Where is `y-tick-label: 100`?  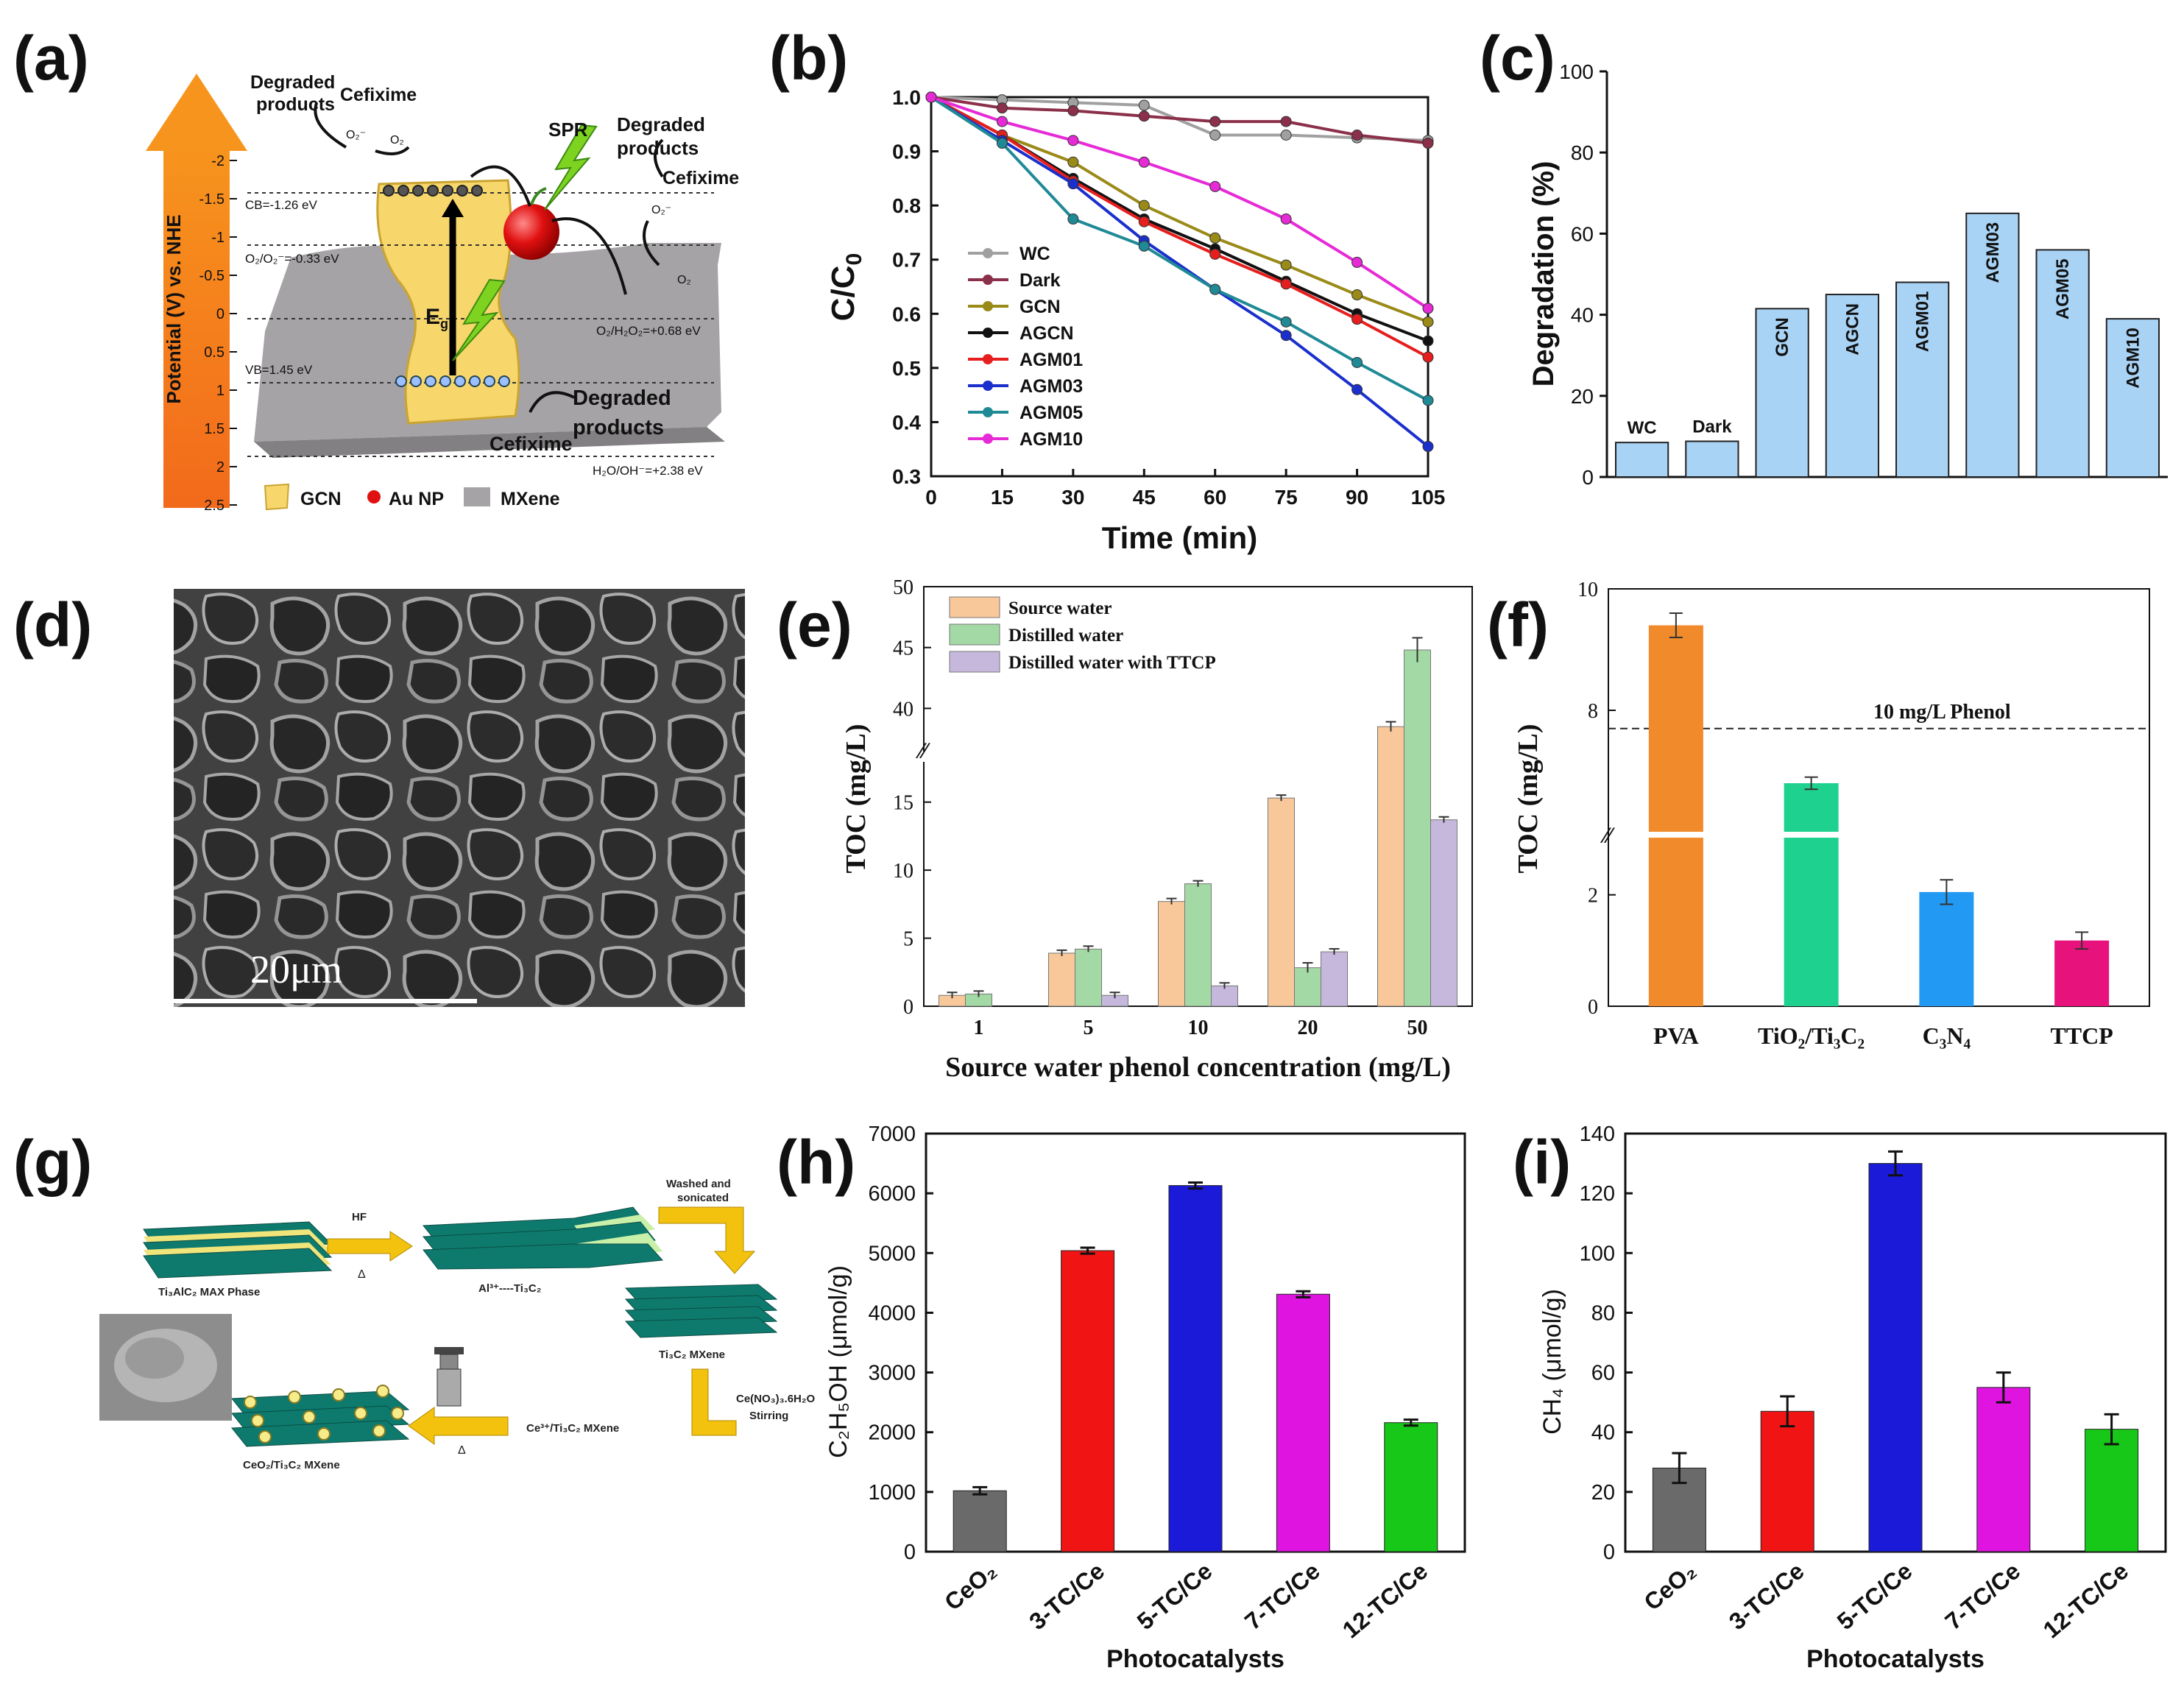
y-tick-label: 100 is located at coordinates (1597, 1253).